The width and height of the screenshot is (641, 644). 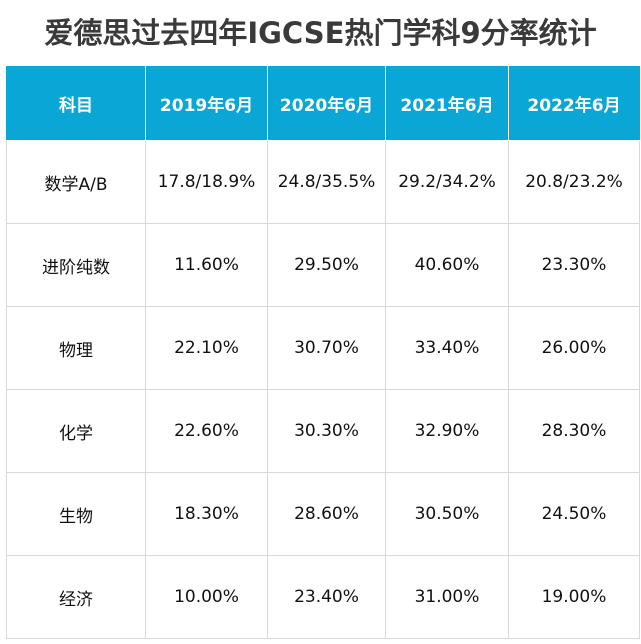 I want to click on rate-cell: 30.30%, so click(x=326, y=431).